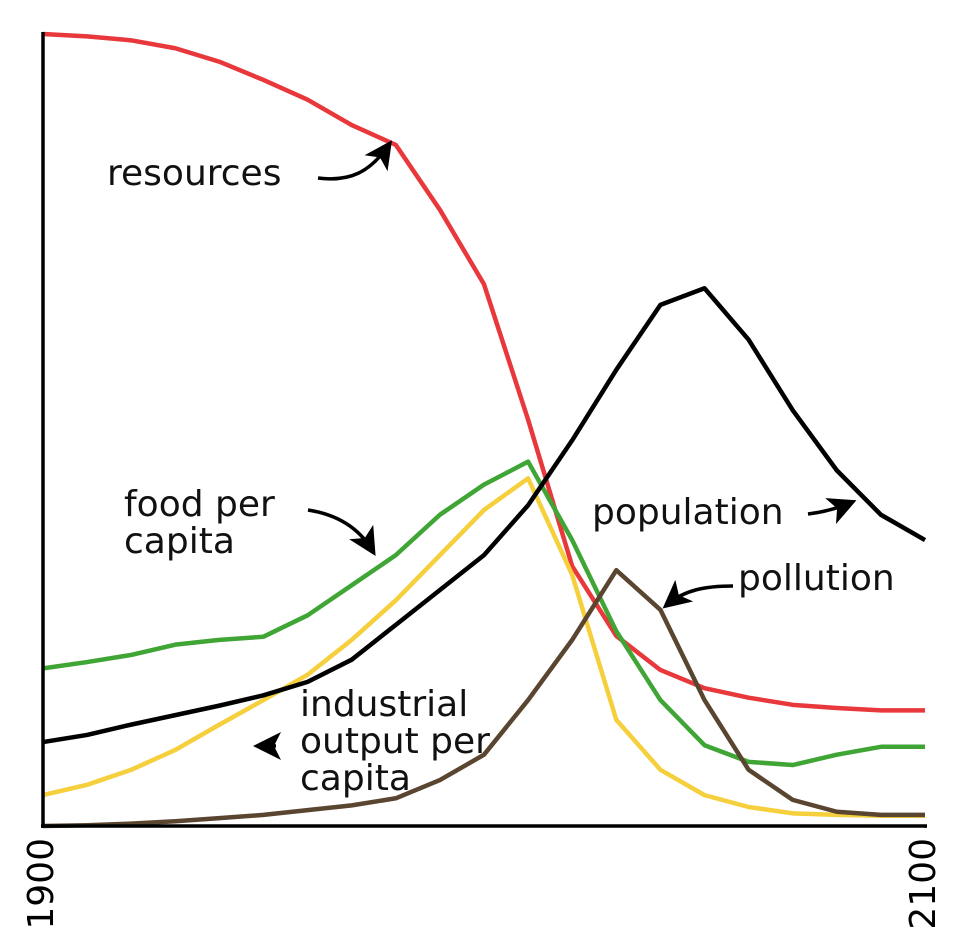 This screenshot has width=968, height=945. Describe the element at coordinates (194, 173) in the screenshot. I see `series-label: resources` at that location.